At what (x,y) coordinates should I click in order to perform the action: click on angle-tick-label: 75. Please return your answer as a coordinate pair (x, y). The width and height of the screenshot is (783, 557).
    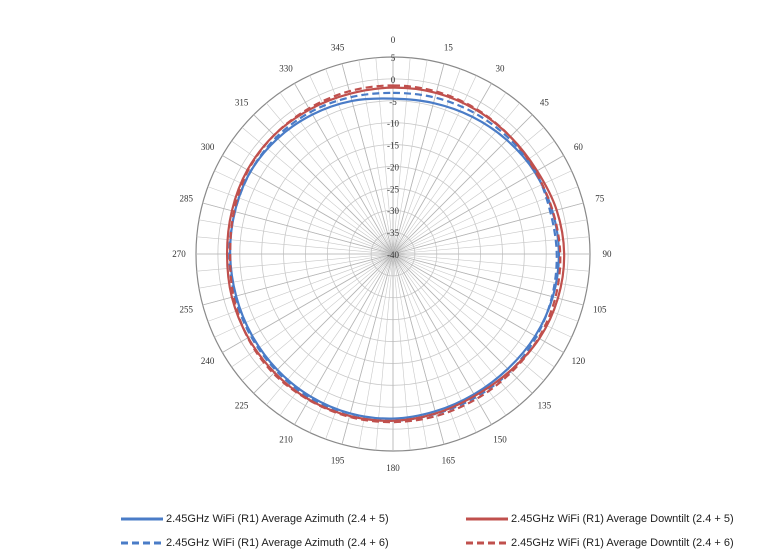
    Looking at the image, I should click on (600, 199).